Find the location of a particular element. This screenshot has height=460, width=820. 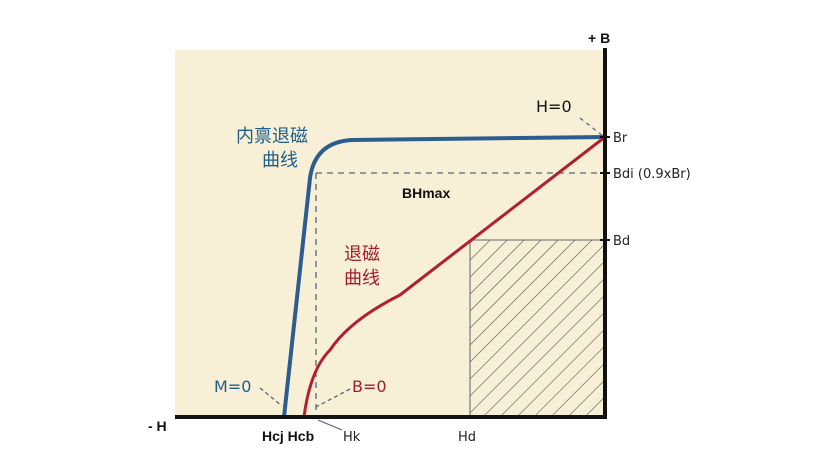

m0-label: M=0 is located at coordinates (232, 386).